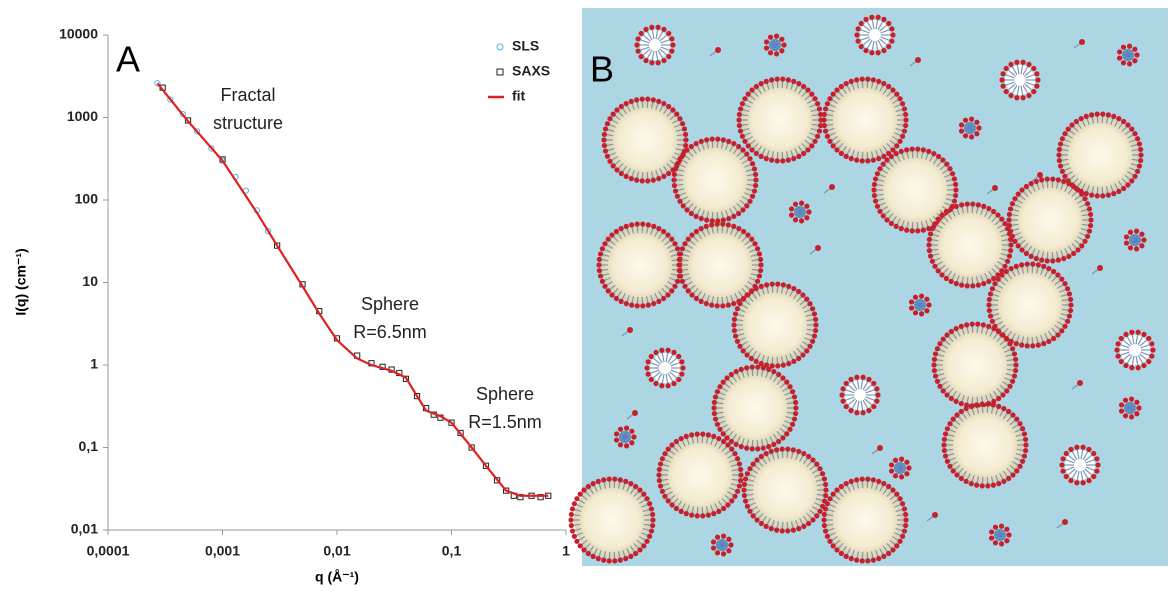 Image resolution: width=1170 pixels, height=597 pixels. I want to click on panel-label: A, so click(128, 59).